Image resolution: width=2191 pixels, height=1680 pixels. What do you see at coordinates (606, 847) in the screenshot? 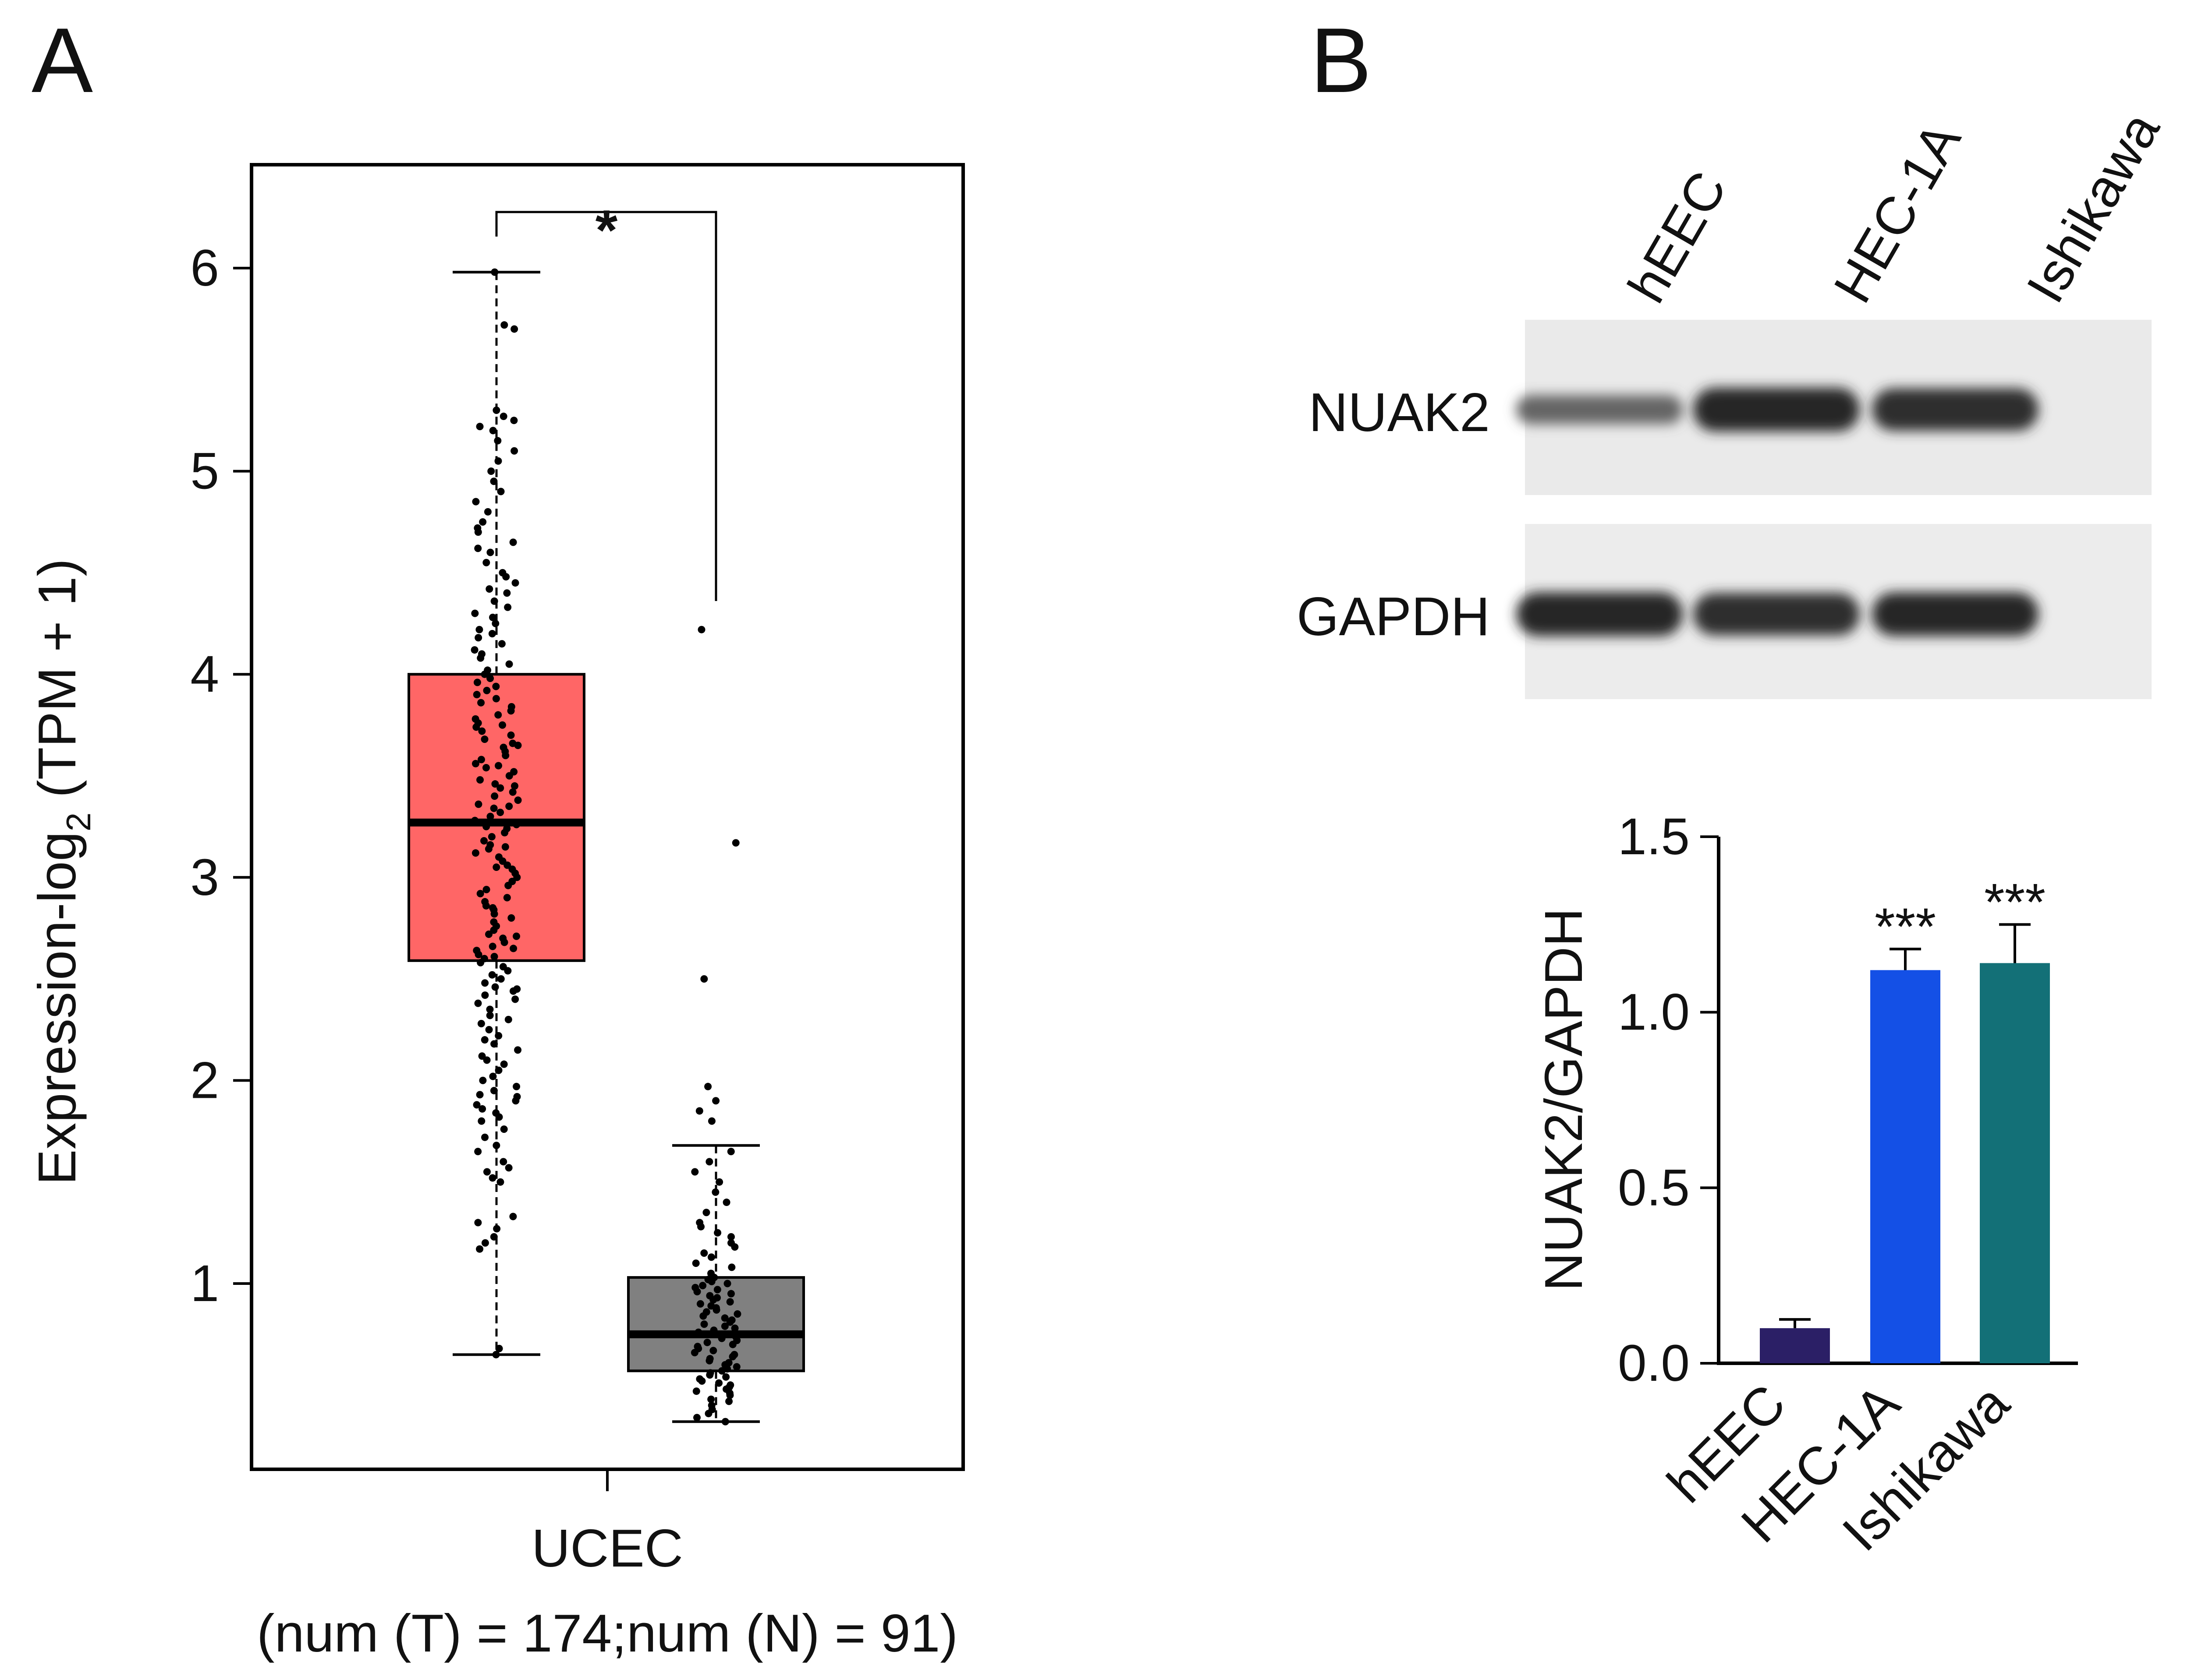
I see `boxes-layer` at bounding box center [606, 847].